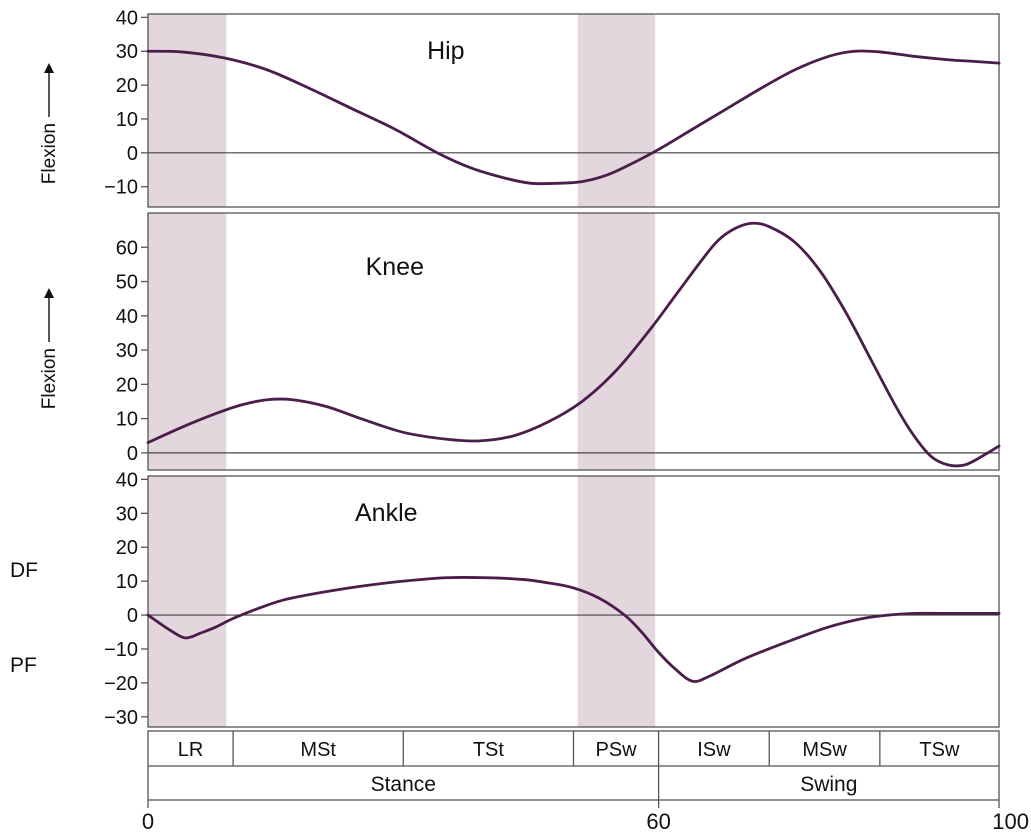 The height and width of the screenshot is (833, 1031). What do you see at coordinates (127, 283) in the screenshot?
I see `knee-y-tick-label: 50` at bounding box center [127, 283].